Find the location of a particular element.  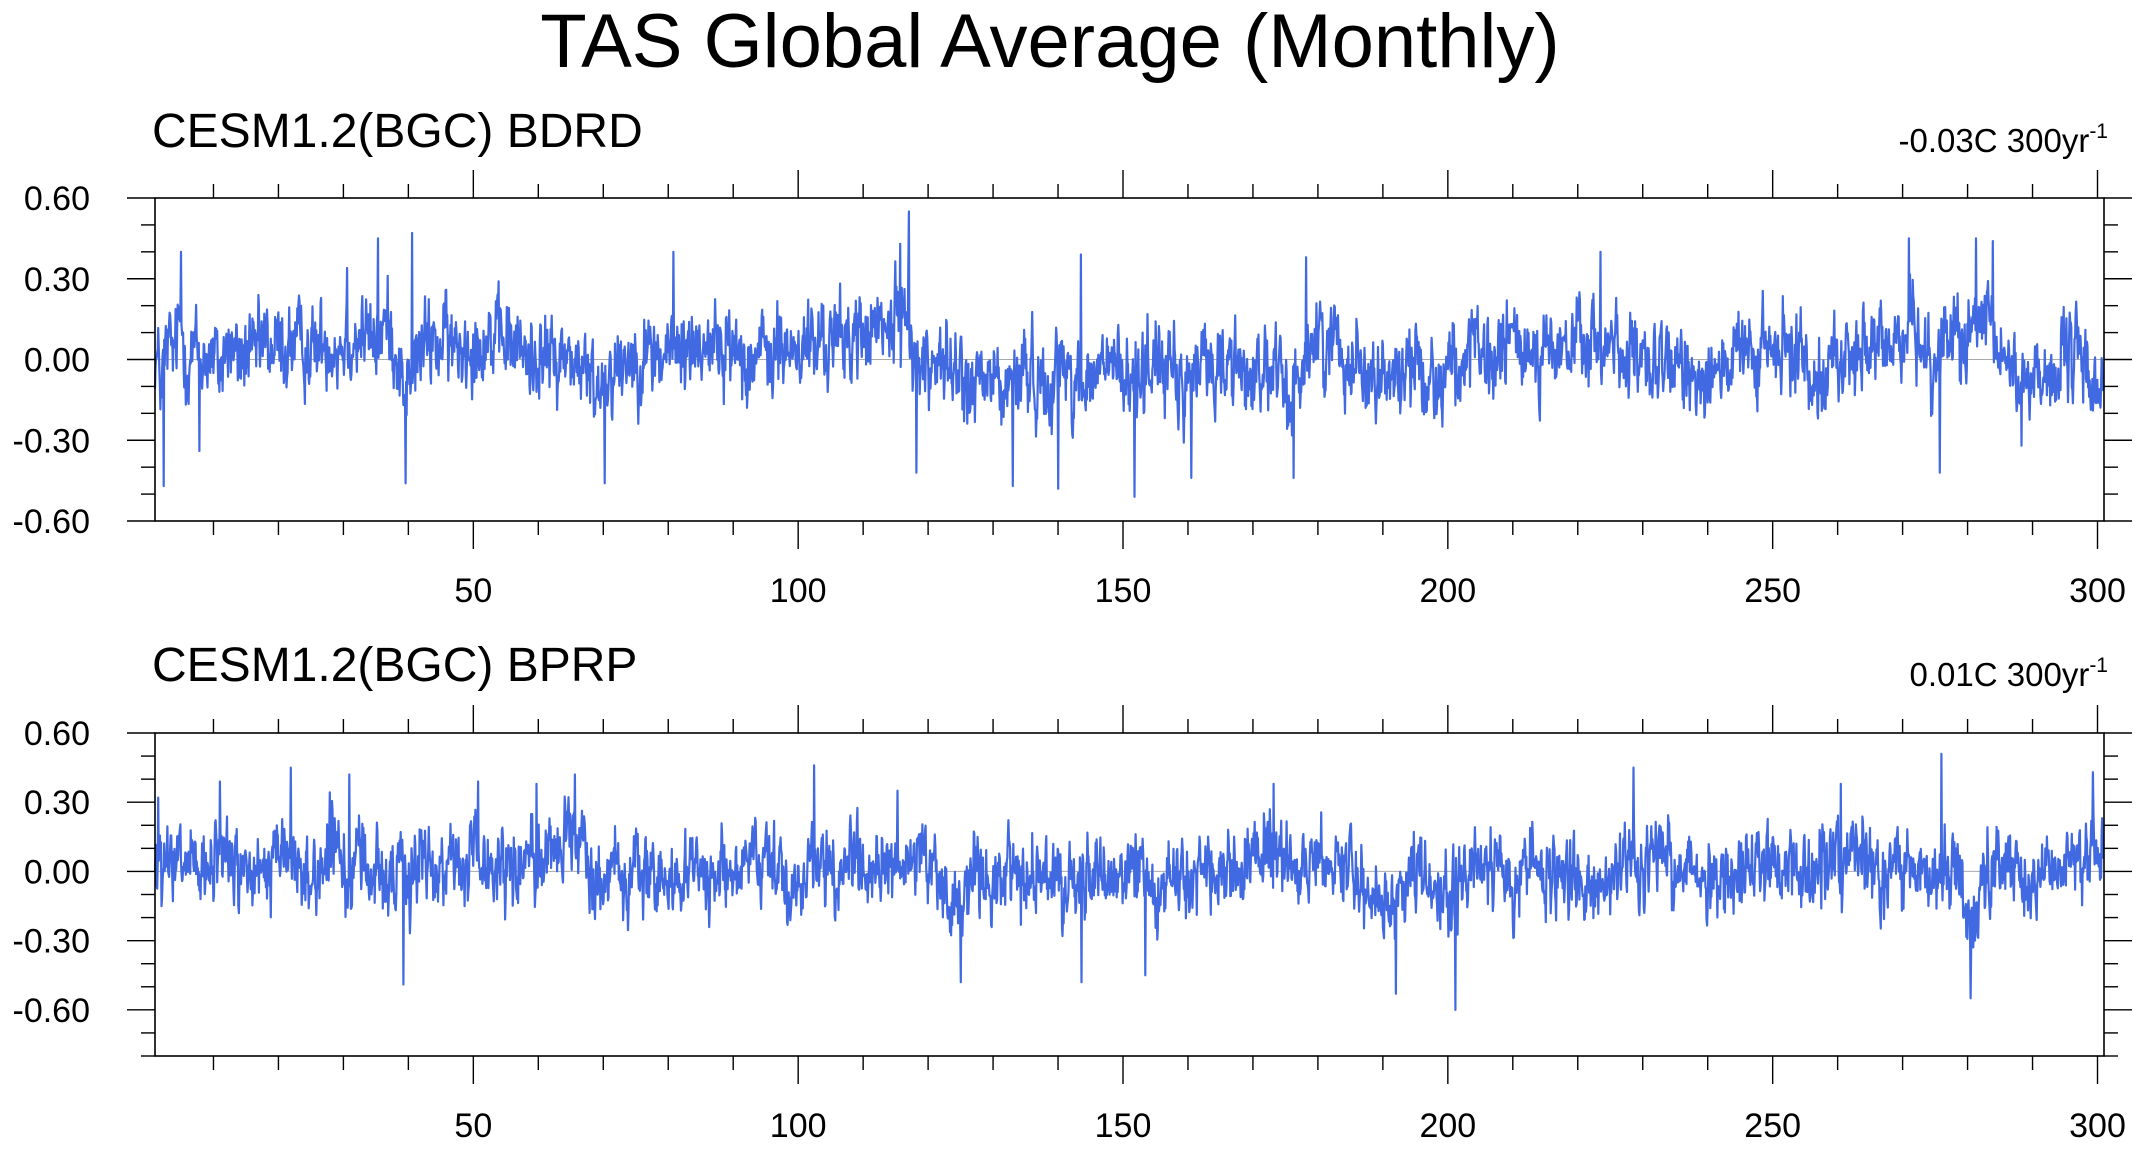

panel-1-trend-value: -0.03C 300yr is located at coordinates (1994, 140).